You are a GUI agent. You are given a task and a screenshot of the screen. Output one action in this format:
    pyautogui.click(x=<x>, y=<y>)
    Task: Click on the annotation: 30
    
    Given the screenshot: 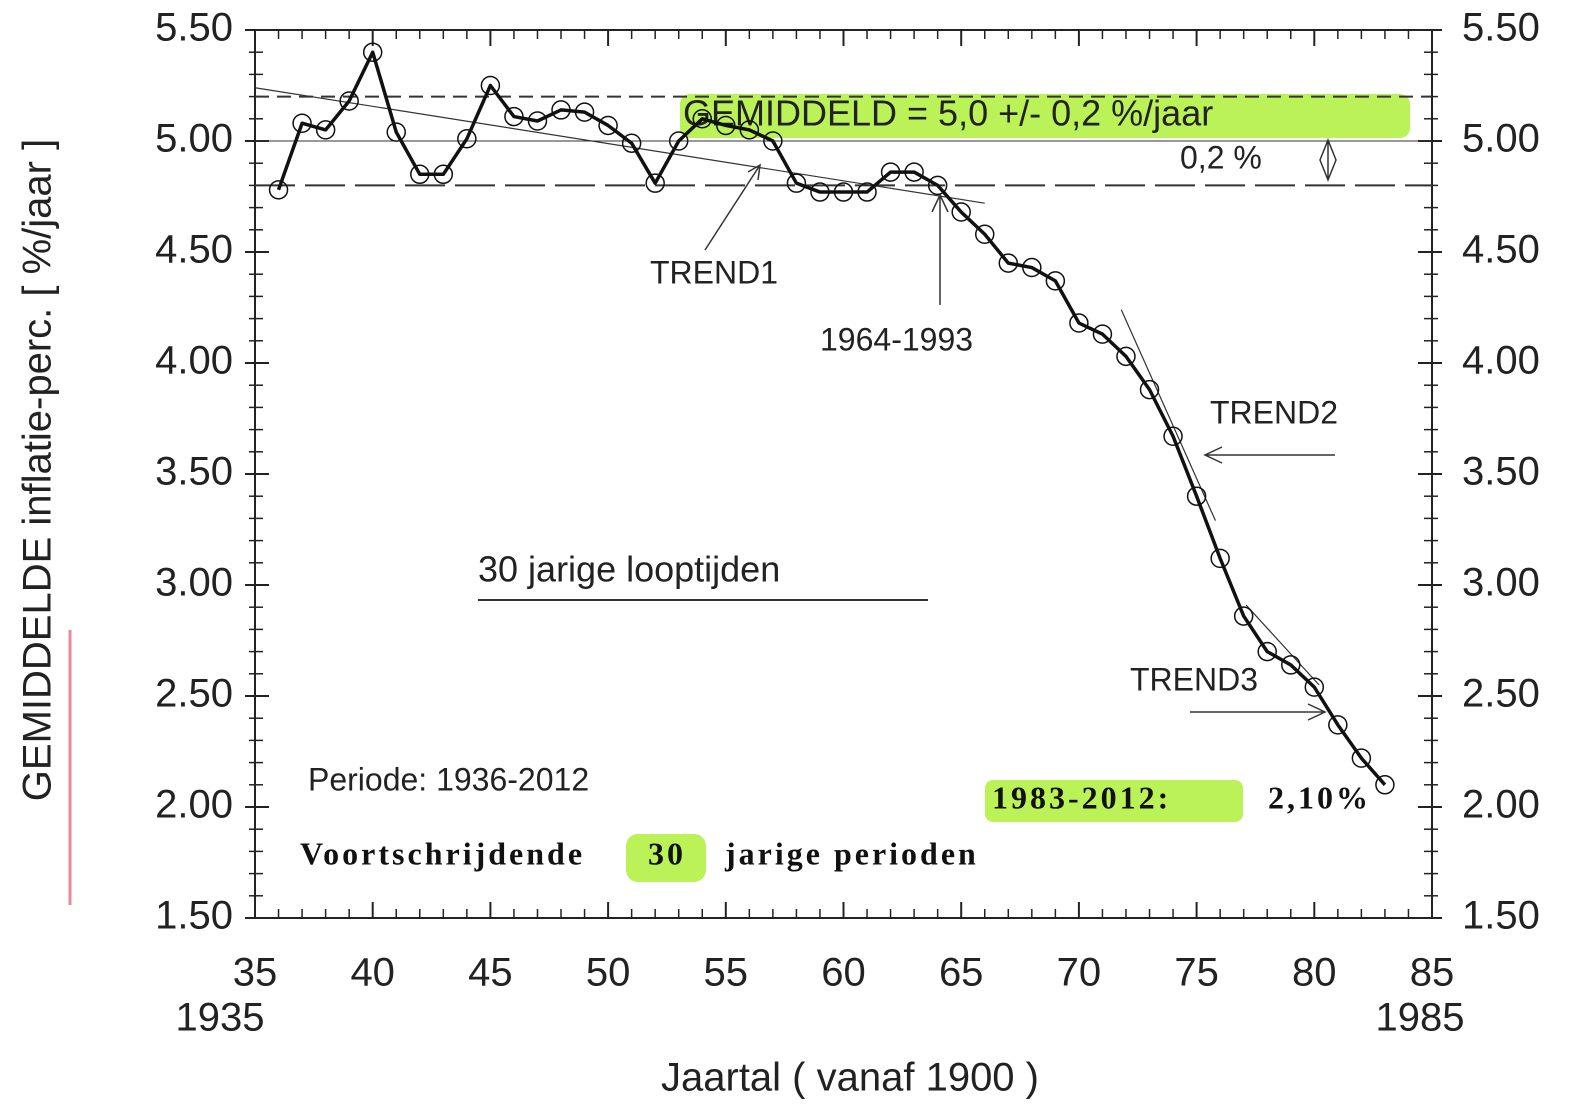 What is the action you would take?
    pyautogui.click(x=667, y=853)
    